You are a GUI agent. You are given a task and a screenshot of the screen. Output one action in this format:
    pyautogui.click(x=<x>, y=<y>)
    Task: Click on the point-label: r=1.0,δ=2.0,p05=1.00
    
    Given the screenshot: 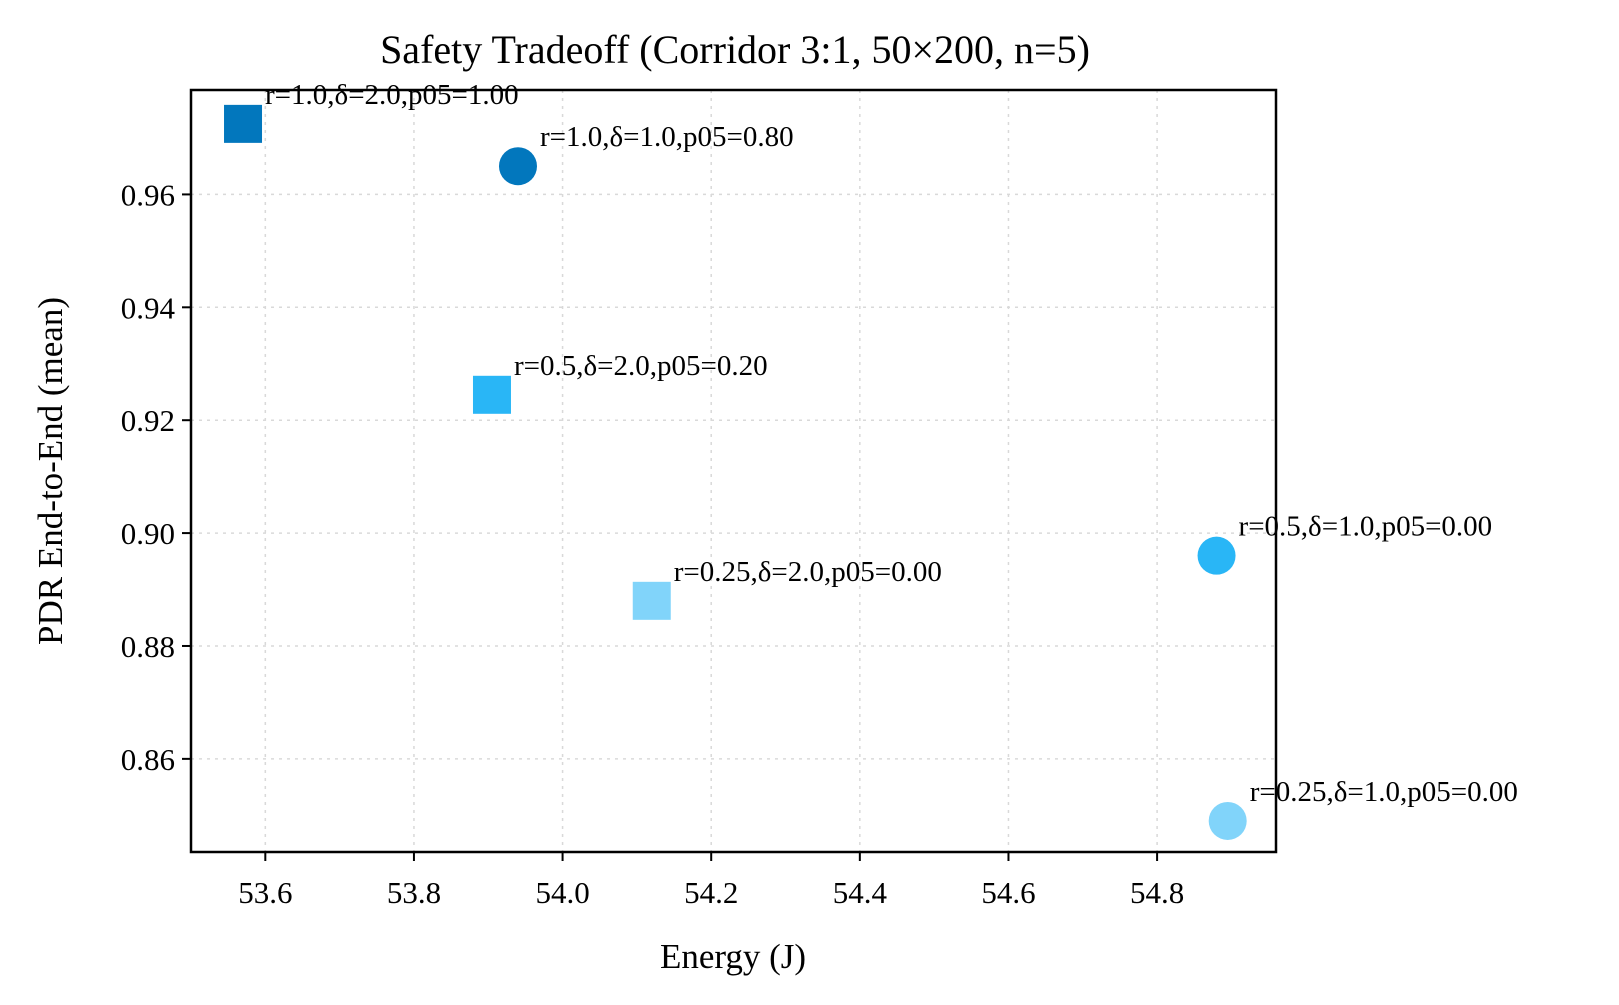 What is the action you would take?
    pyautogui.click(x=392, y=95)
    